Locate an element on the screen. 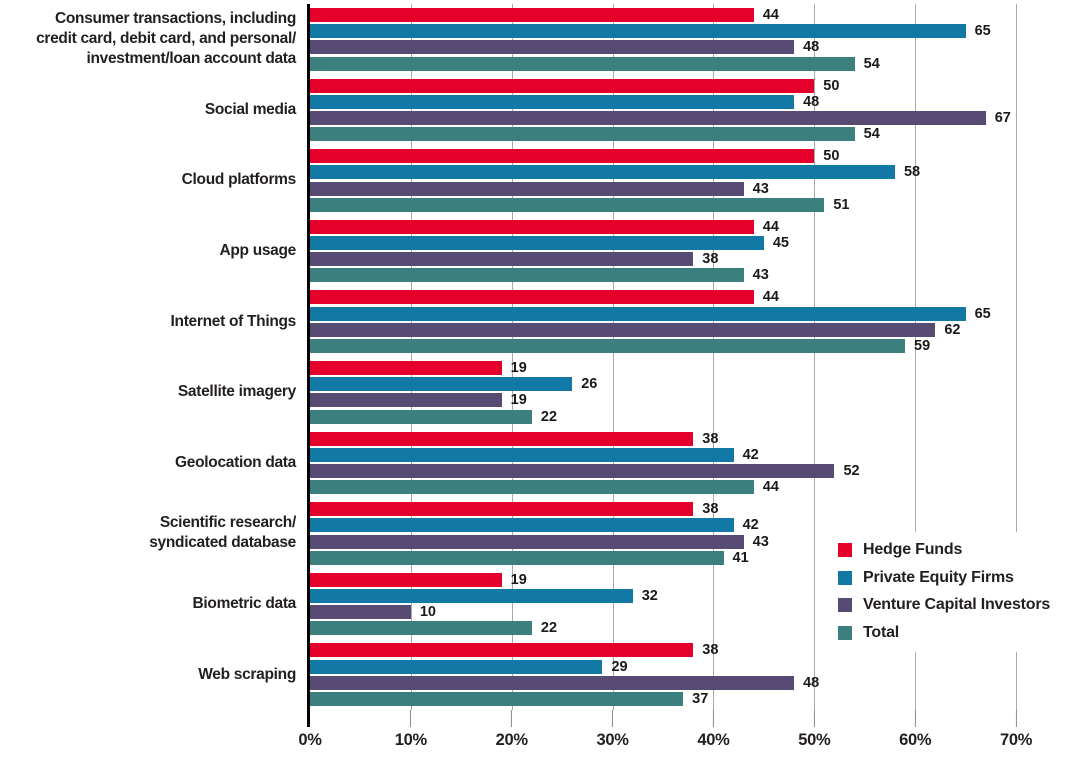 This screenshot has width=1090, height=762. category-label-line: Internet of Things is located at coordinates (233, 321).